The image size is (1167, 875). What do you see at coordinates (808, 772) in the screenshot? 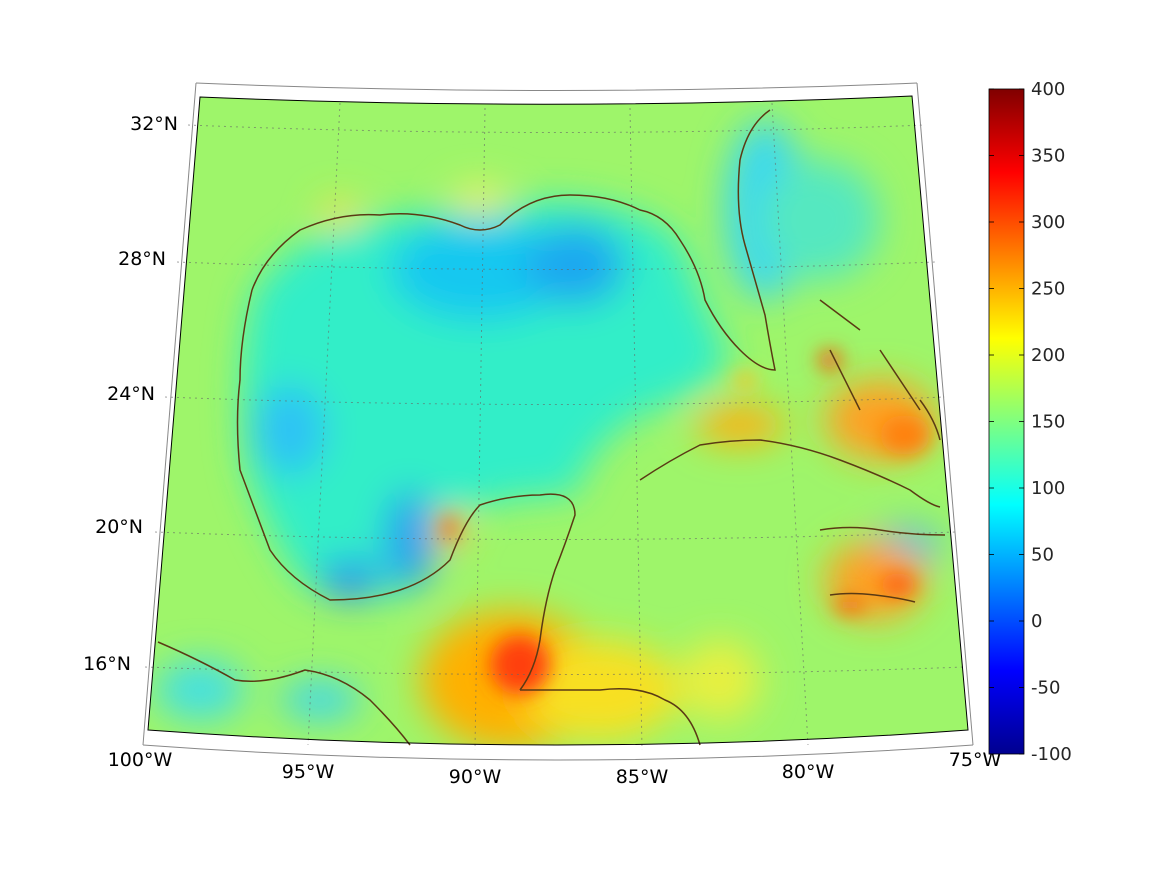
I see `x-tick-label: 80°W` at bounding box center [808, 772].